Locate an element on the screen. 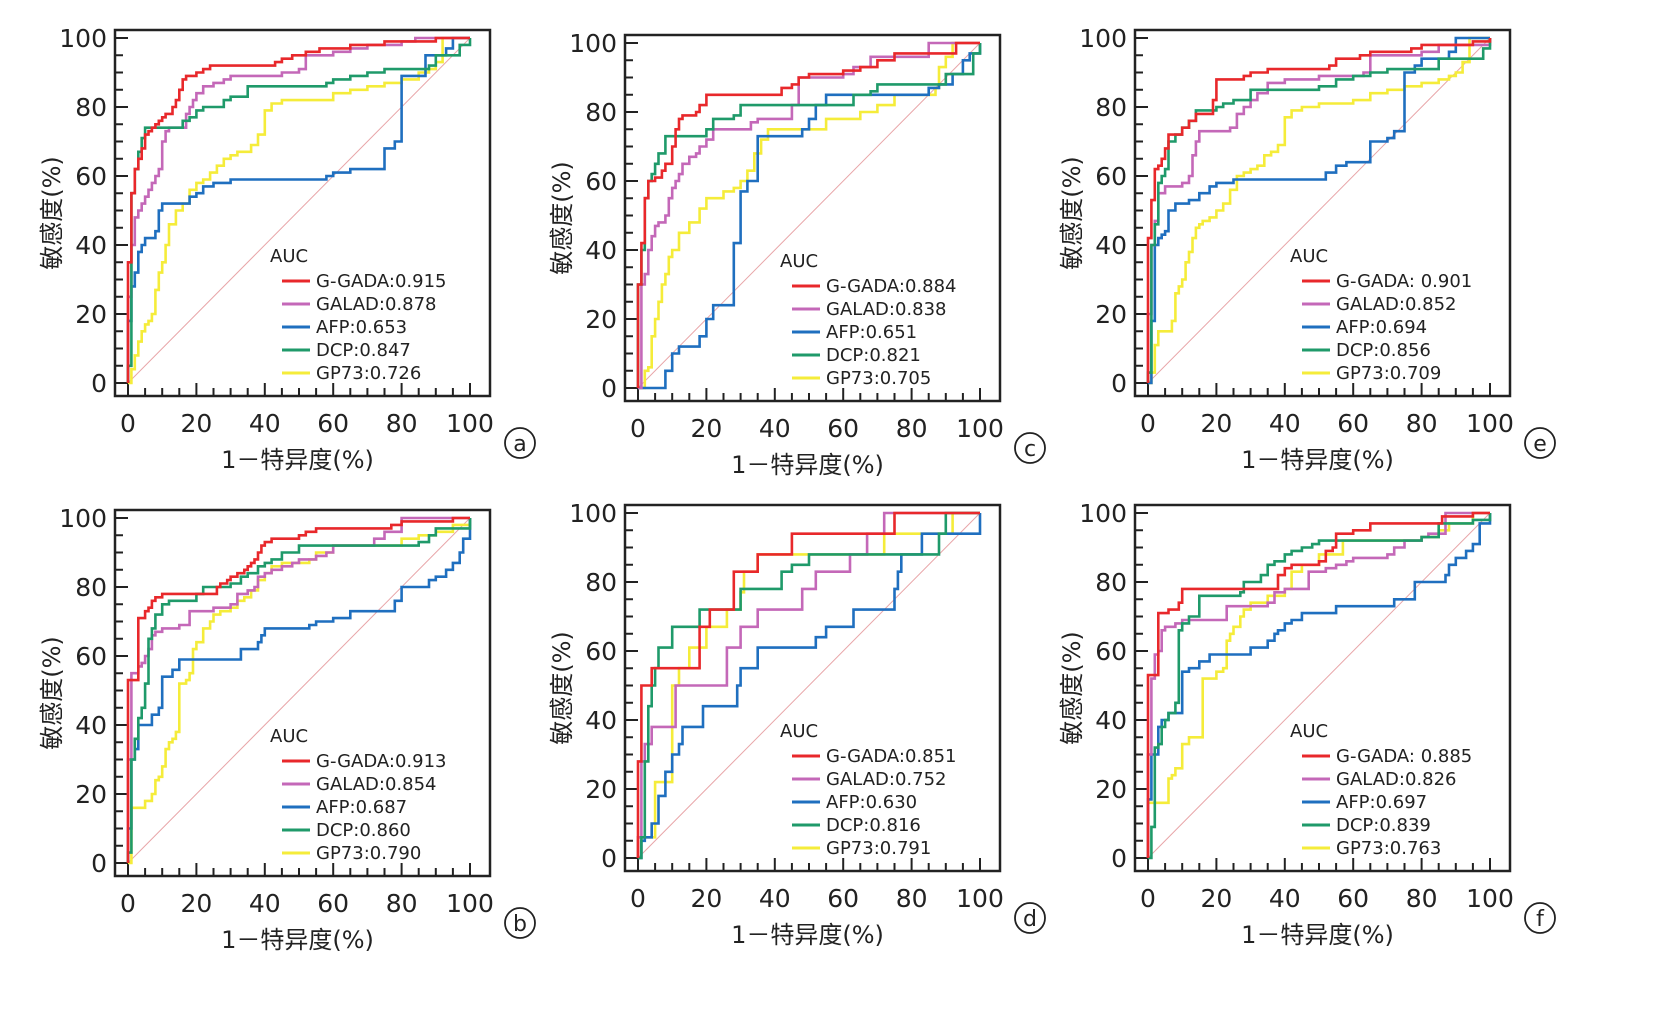 The height and width of the screenshot is (1015, 1654). panel-label: c is located at coordinates (1030, 448).